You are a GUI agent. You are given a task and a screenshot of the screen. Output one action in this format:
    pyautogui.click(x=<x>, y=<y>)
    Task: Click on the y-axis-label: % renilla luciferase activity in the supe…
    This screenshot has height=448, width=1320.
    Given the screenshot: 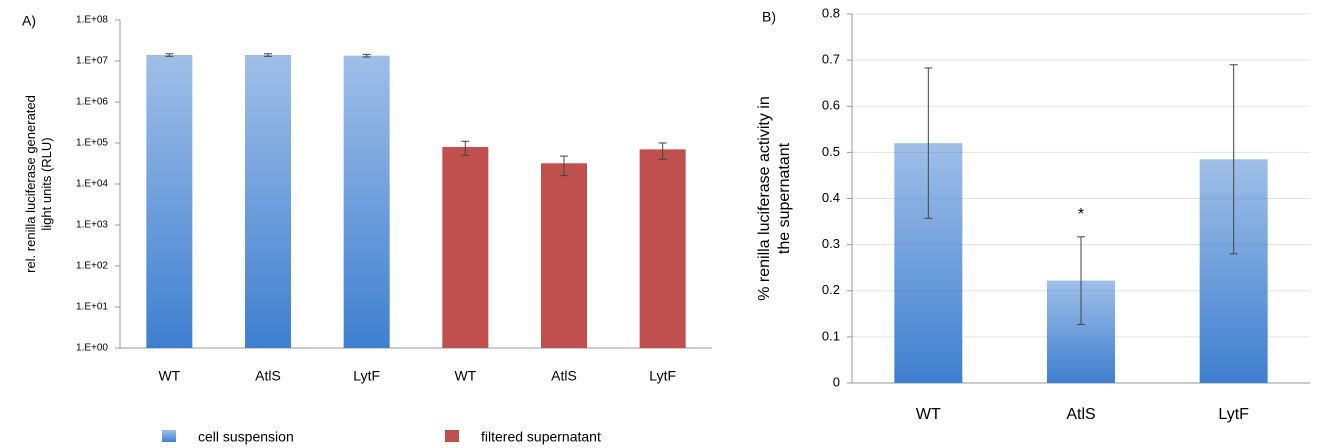 What is the action you would take?
    pyautogui.click(x=774, y=198)
    